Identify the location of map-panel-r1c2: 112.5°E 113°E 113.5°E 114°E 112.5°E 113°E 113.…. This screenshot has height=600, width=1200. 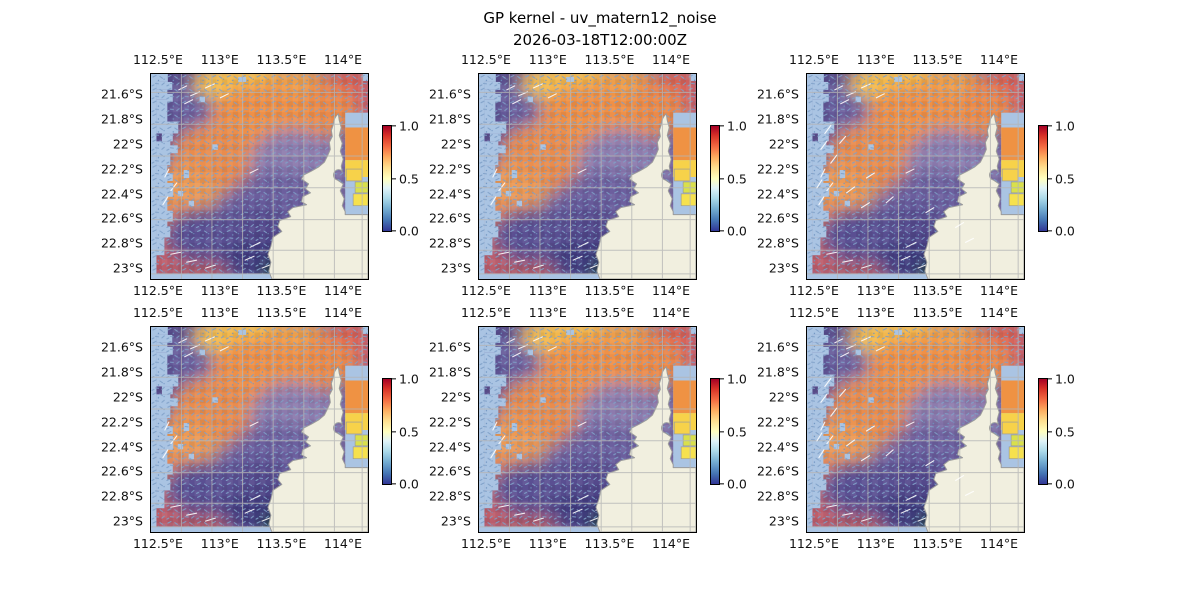
(563, 175).